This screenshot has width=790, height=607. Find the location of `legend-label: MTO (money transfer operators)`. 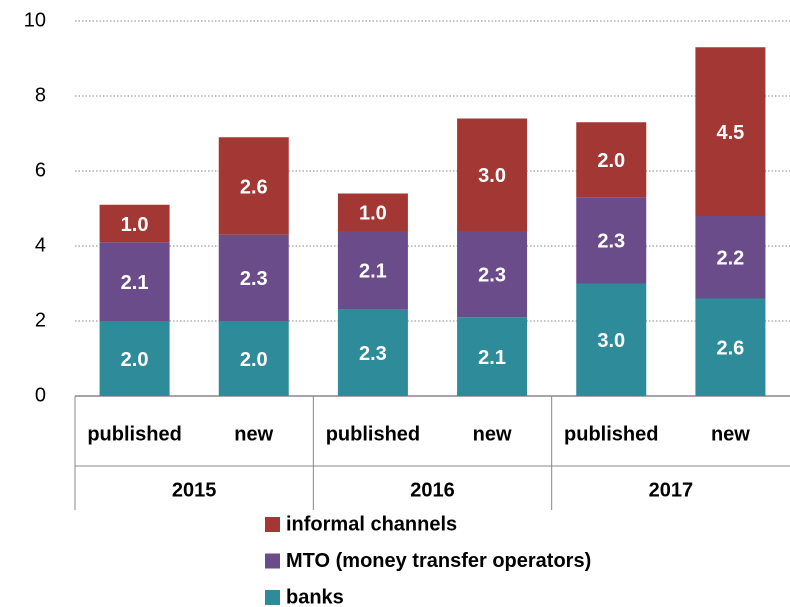

legend-label: MTO (money transfer operators) is located at coordinates (438, 561).